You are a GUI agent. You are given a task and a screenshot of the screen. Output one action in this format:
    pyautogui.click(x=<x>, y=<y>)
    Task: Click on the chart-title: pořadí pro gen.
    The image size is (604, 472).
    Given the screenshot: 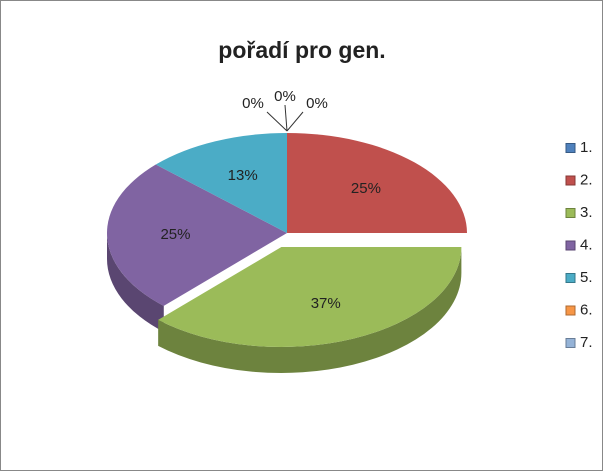 What is the action you would take?
    pyautogui.click(x=301, y=50)
    